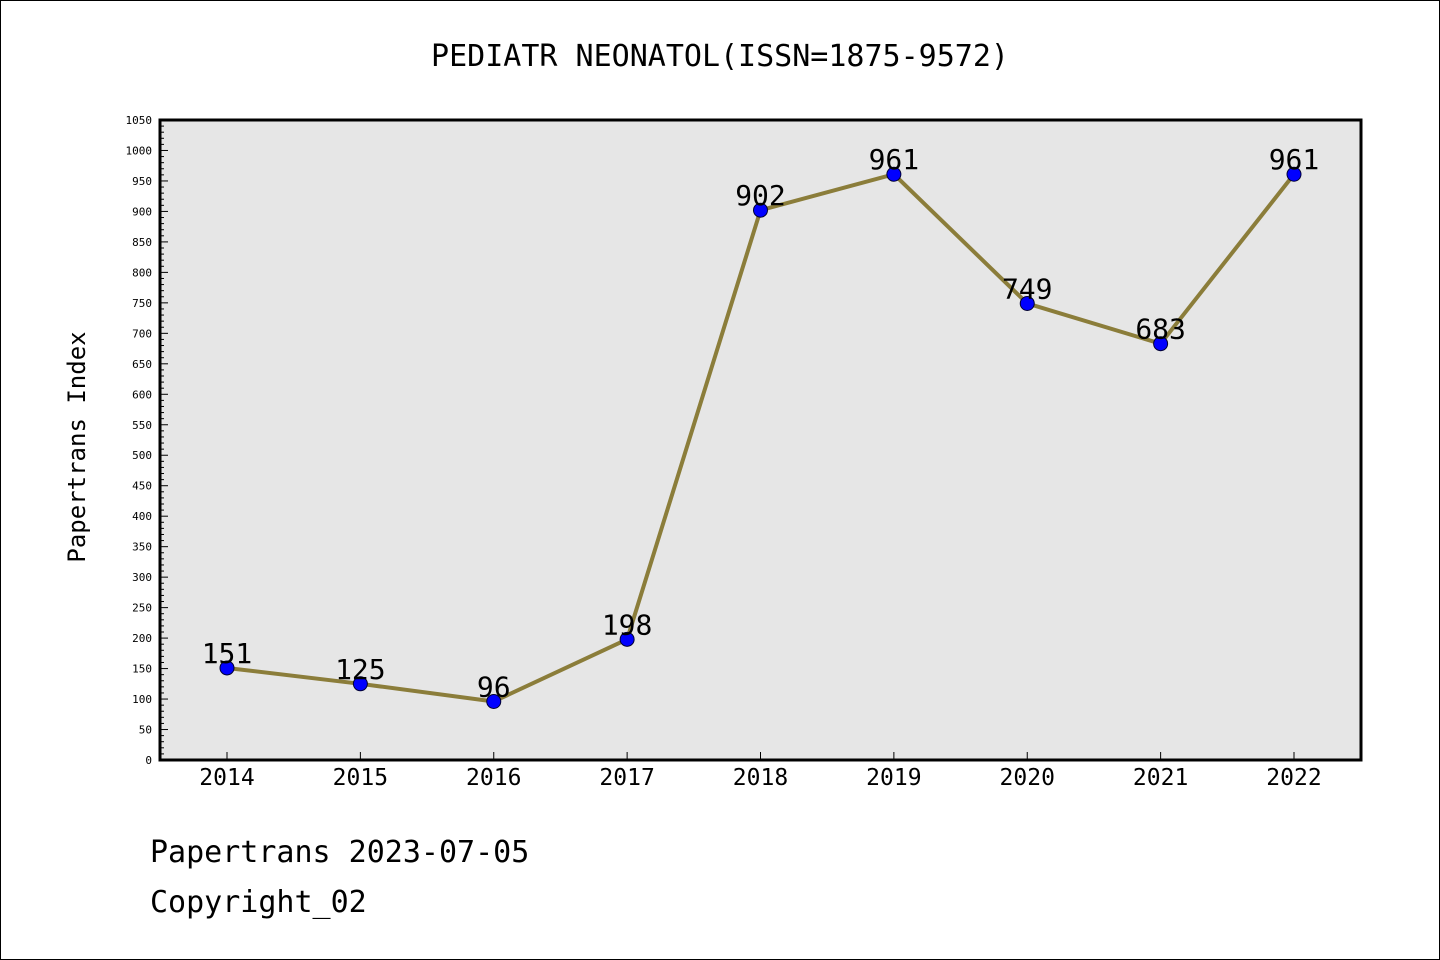 This screenshot has height=960, width=1440. Describe the element at coordinates (1293, 778) in the screenshot. I see `x-tick-label: 2022` at that location.